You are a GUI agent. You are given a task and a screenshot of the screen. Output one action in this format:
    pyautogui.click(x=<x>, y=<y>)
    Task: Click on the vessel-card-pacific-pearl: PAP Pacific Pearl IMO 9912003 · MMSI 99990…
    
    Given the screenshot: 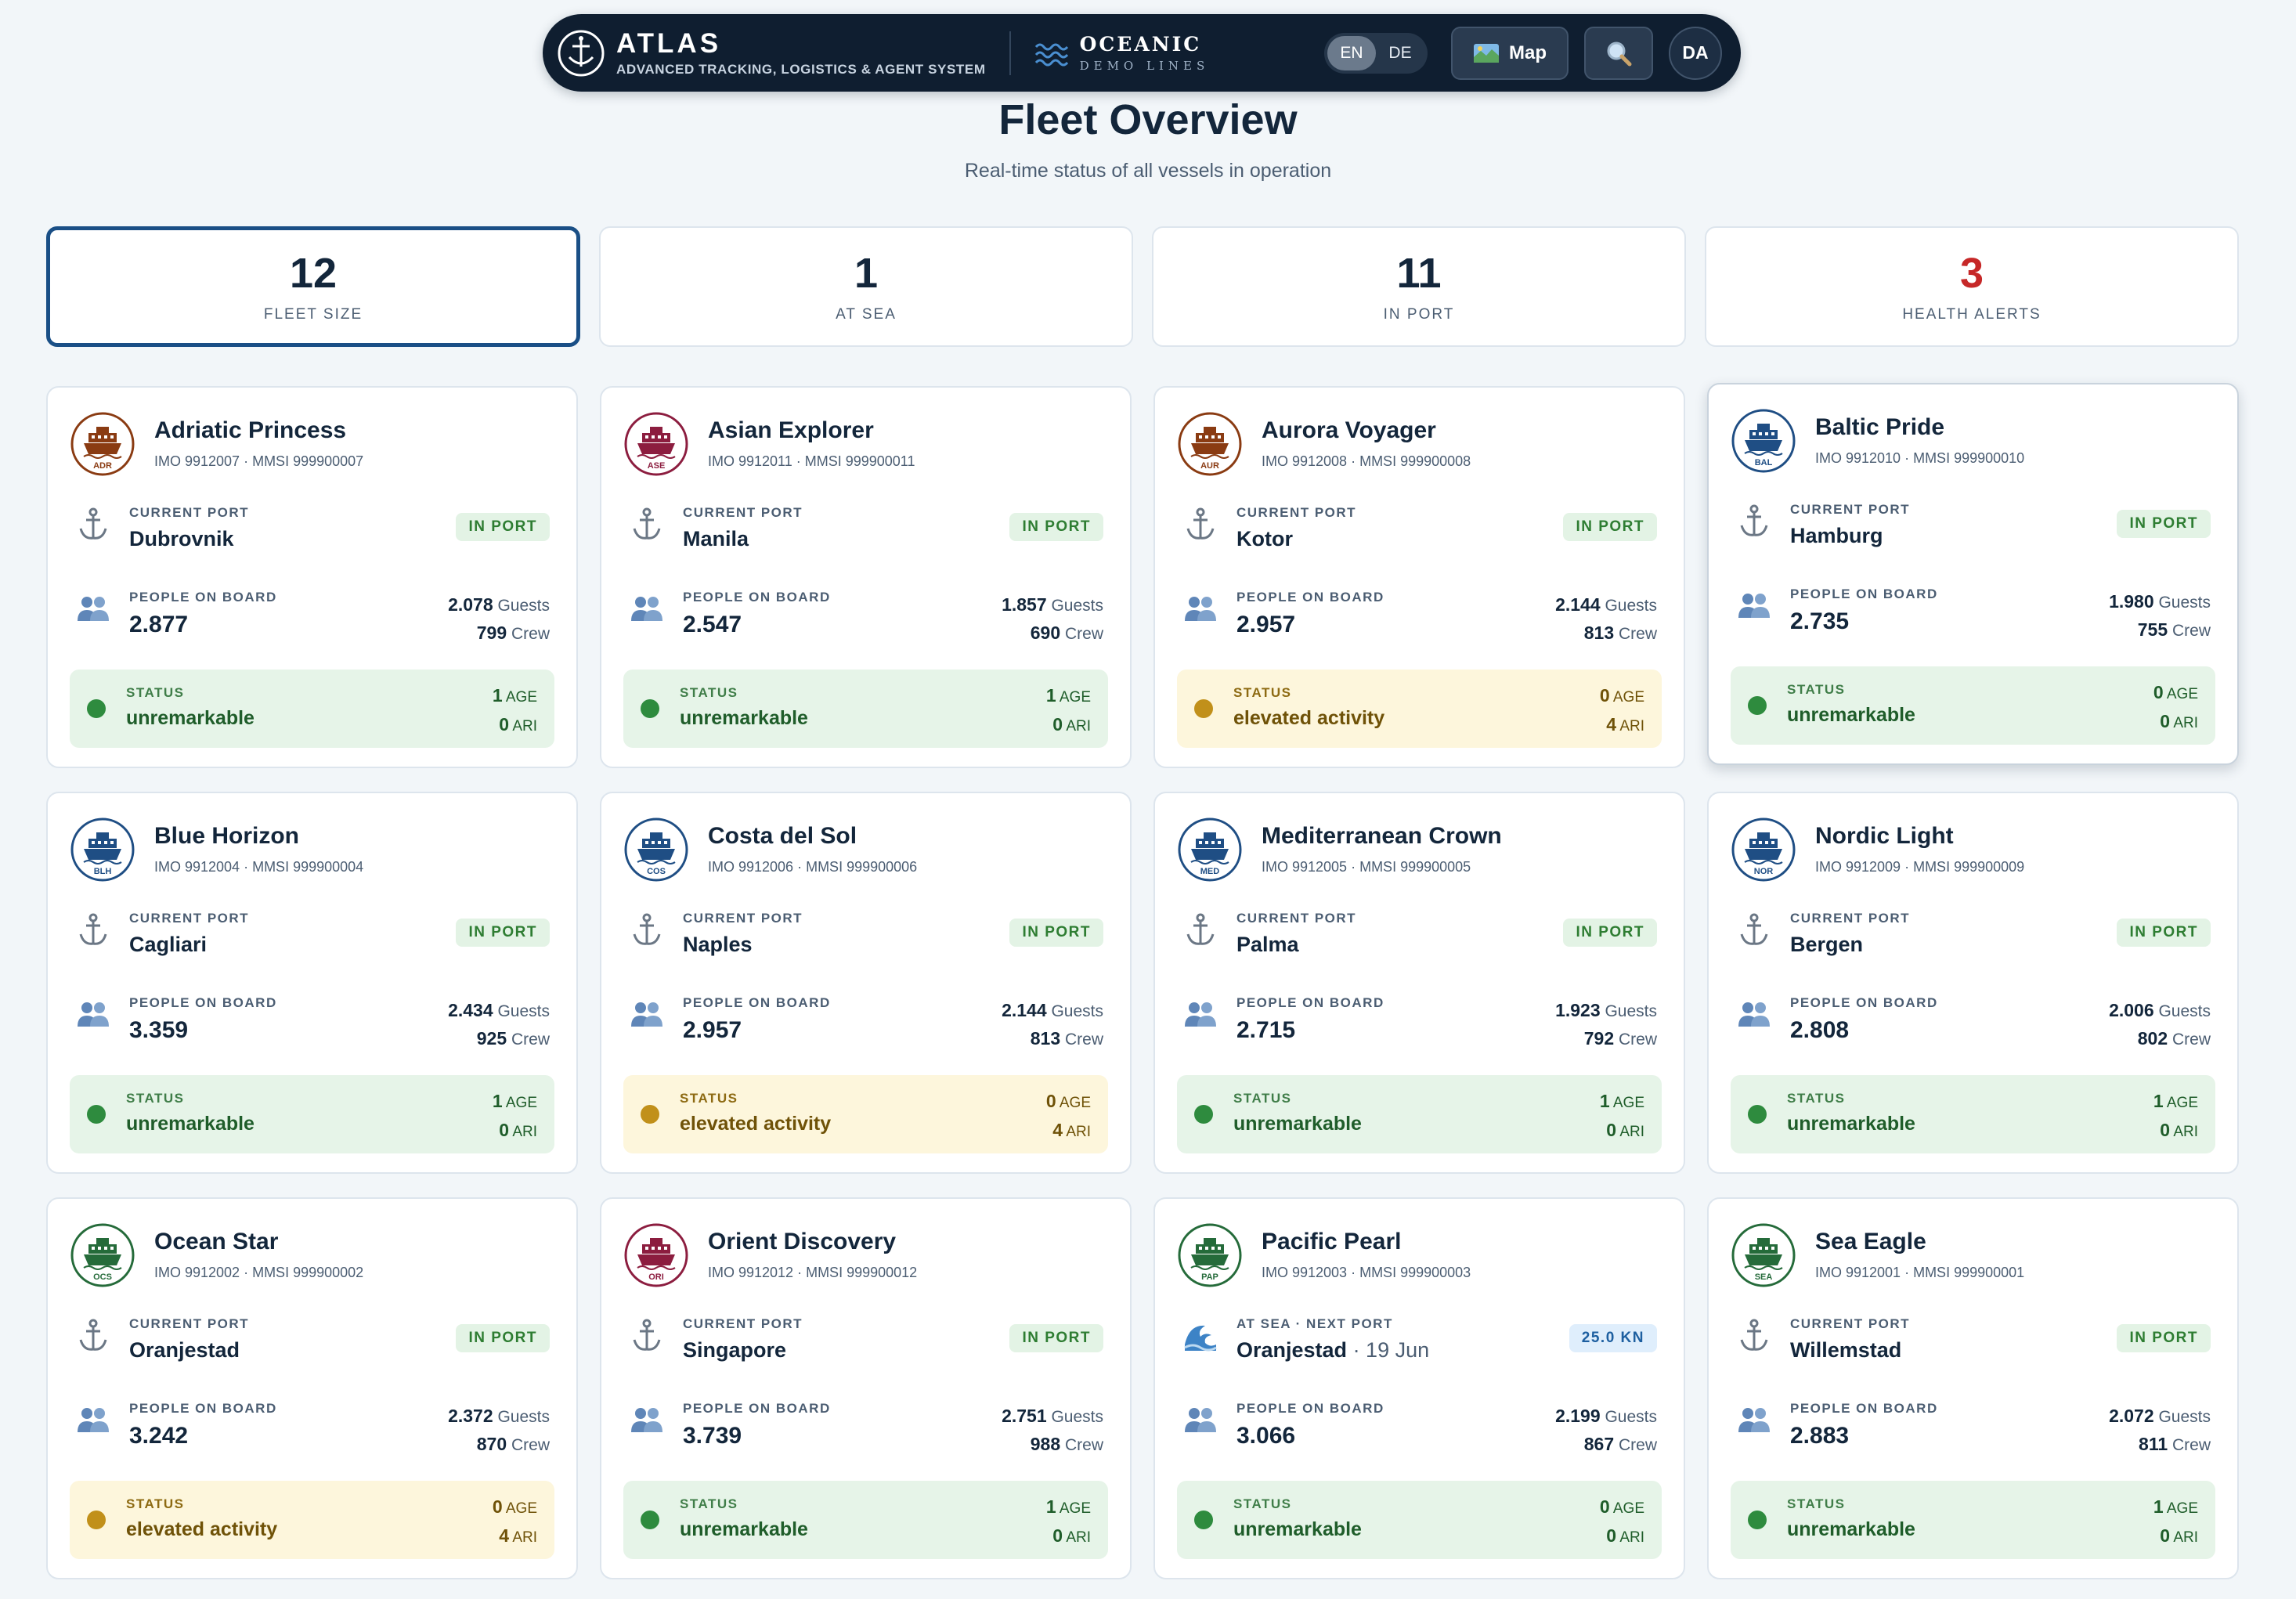 What is the action you would take?
    pyautogui.click(x=1419, y=1388)
    